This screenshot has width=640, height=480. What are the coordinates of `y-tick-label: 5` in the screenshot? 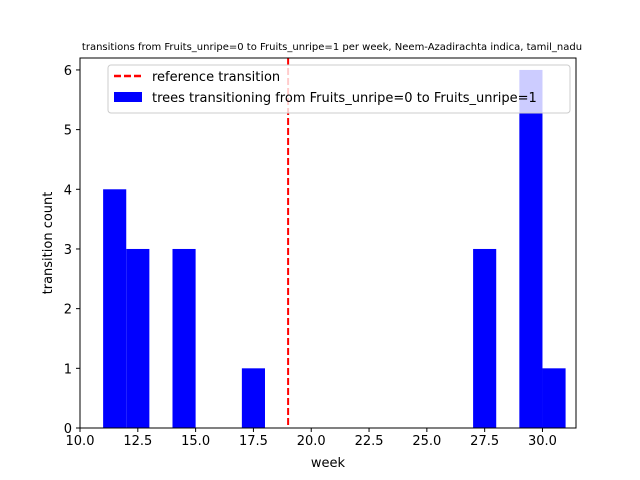 It's located at (68, 131).